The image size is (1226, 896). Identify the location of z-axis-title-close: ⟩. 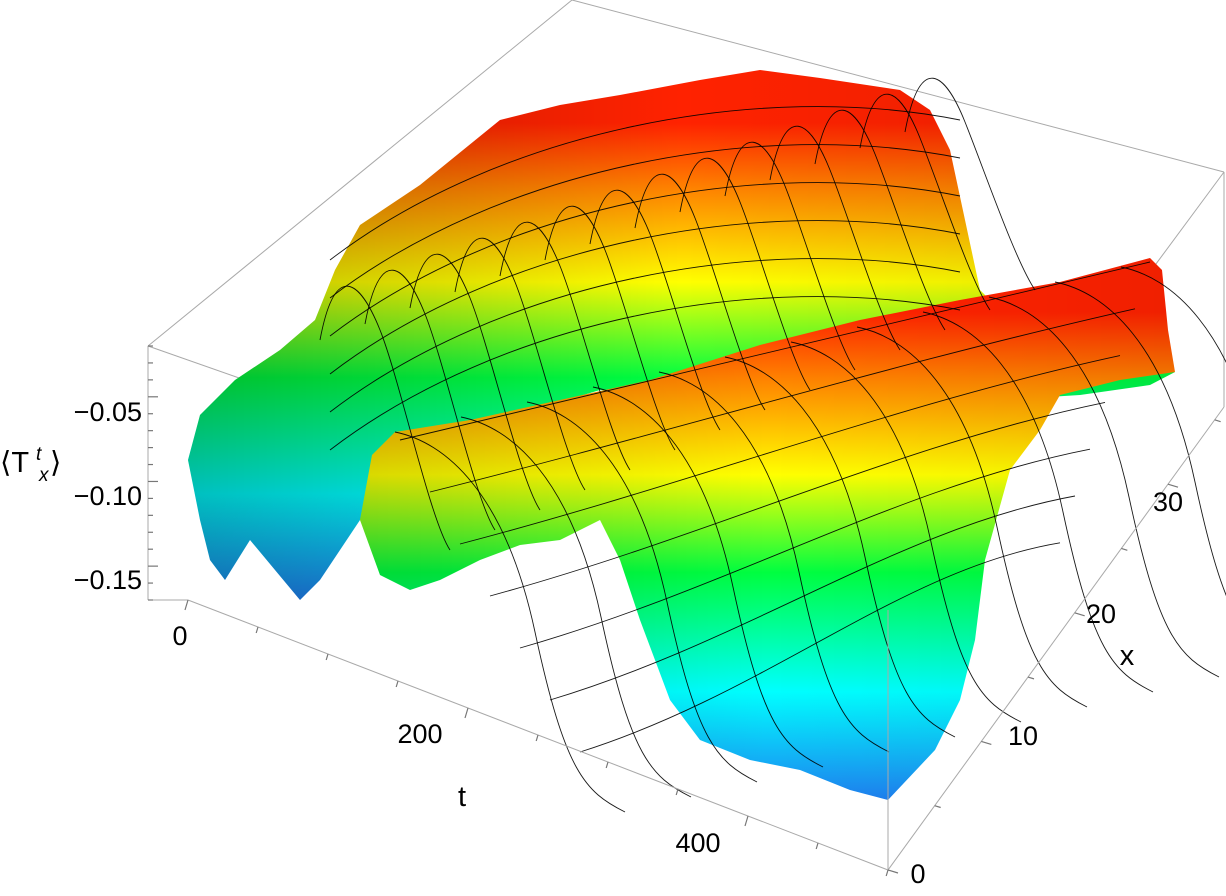
(55, 463).